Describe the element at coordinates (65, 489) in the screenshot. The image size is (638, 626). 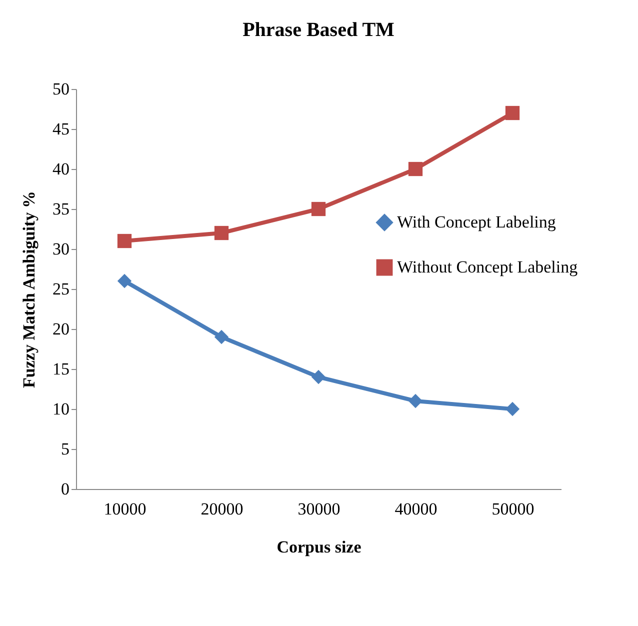
I see `y-tick-label: 0` at that location.